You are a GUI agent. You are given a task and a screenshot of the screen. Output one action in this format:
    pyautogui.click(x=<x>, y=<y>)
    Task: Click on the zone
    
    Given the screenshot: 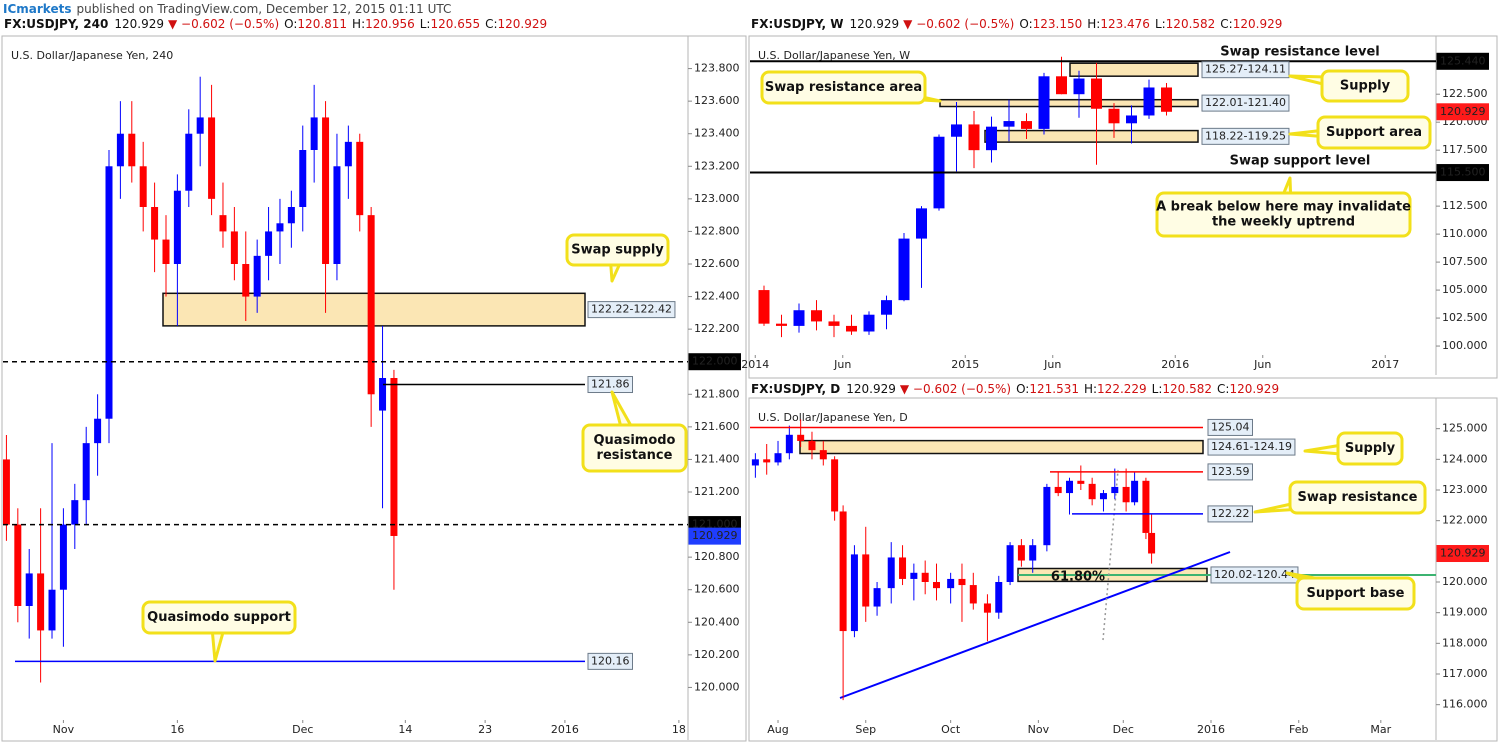 What is the action you would take?
    pyautogui.click(x=1069, y=103)
    